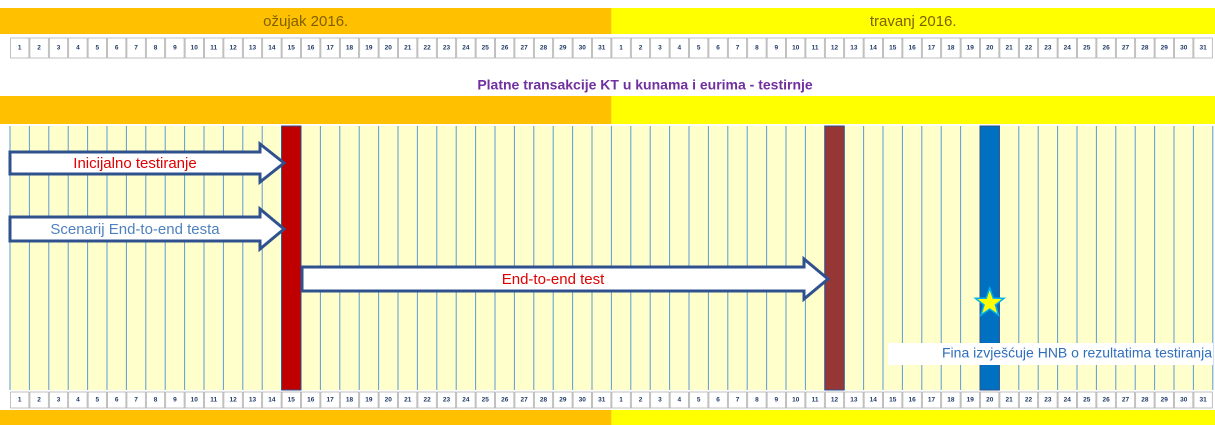 The width and height of the screenshot is (1215, 425). I want to click on day-number: 2, so click(39, 400).